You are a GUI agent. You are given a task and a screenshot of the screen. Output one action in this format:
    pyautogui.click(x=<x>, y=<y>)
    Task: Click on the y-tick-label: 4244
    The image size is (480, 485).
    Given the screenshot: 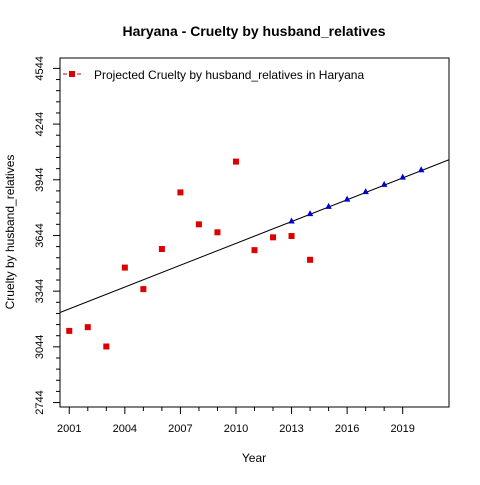 What is the action you would take?
    pyautogui.click(x=40, y=124)
    